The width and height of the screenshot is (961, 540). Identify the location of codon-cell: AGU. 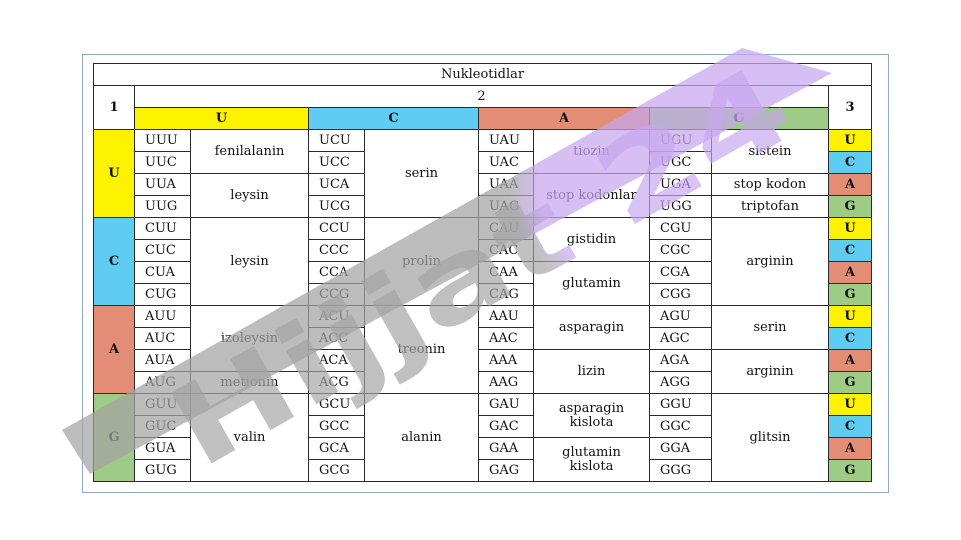
(680, 316).